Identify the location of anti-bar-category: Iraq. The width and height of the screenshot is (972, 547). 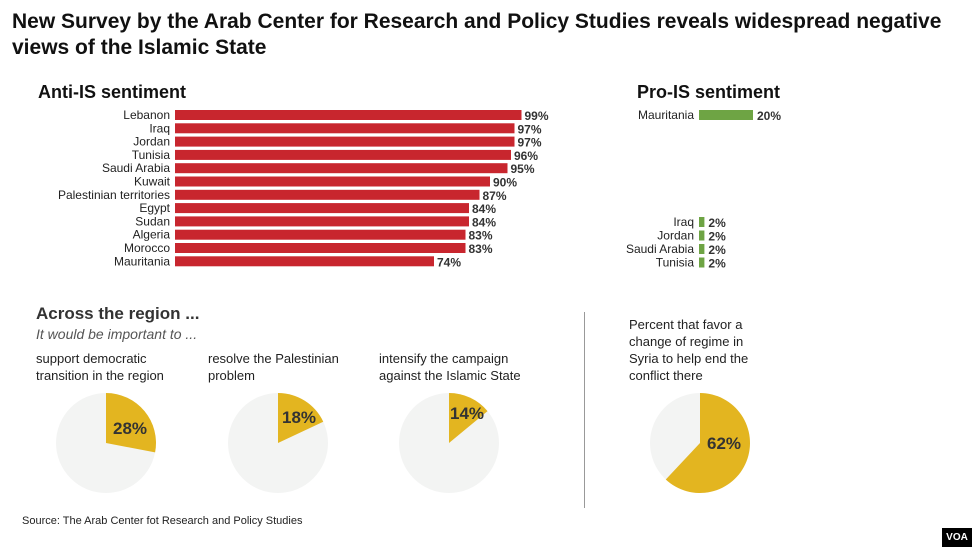
(159, 128).